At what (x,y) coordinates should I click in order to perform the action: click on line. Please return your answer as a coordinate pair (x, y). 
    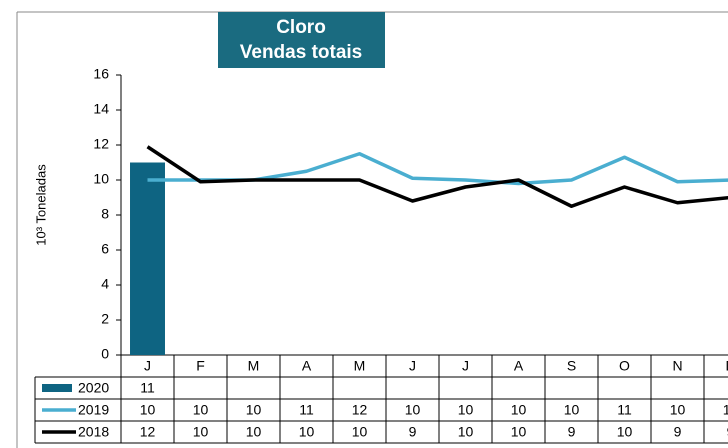
    Looking at the image, I should click on (437, 176).